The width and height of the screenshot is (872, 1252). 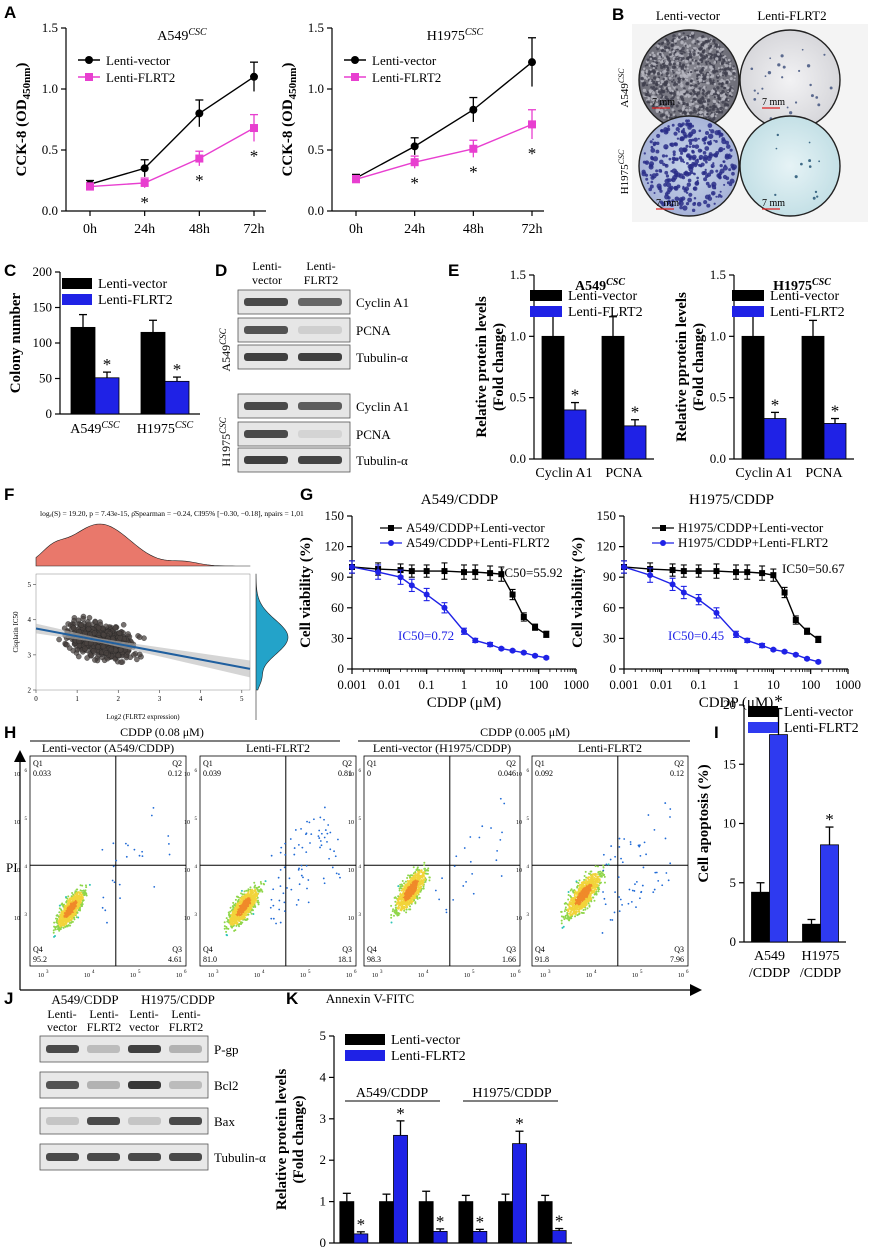 What do you see at coordinates (373, 434) in the screenshot?
I see `blot-label: PCNA` at bounding box center [373, 434].